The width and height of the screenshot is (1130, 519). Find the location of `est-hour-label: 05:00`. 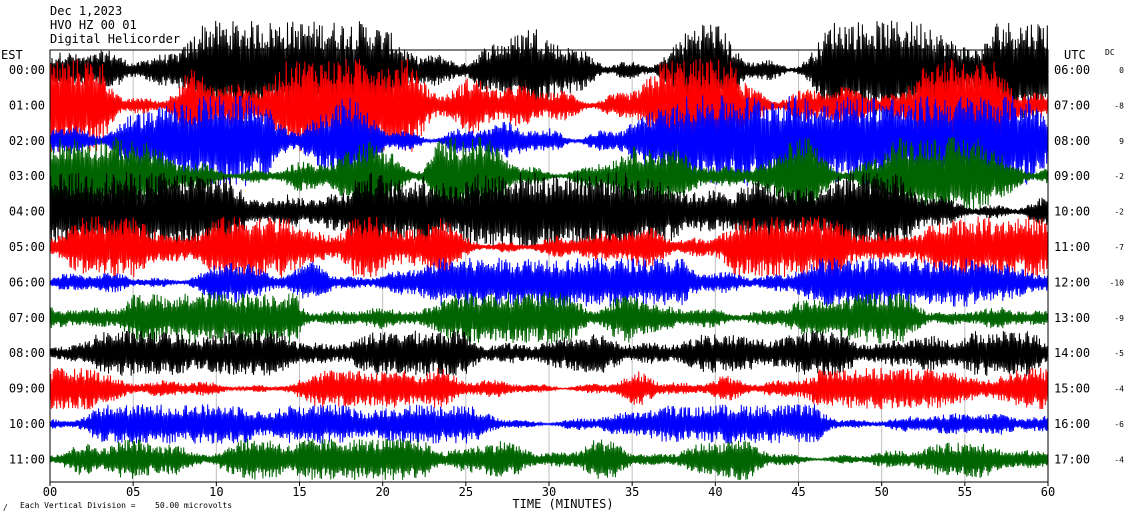

est-hour-label: 05:00 is located at coordinates (27, 247).